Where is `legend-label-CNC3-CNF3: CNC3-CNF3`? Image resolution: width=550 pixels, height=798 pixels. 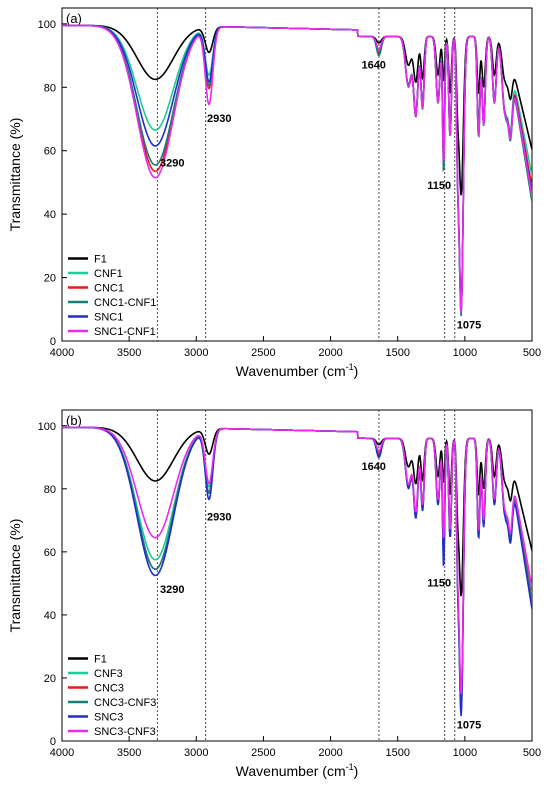
legend-label-CNC3-CNF3: CNC3-CNF3 is located at coordinates (125, 703).